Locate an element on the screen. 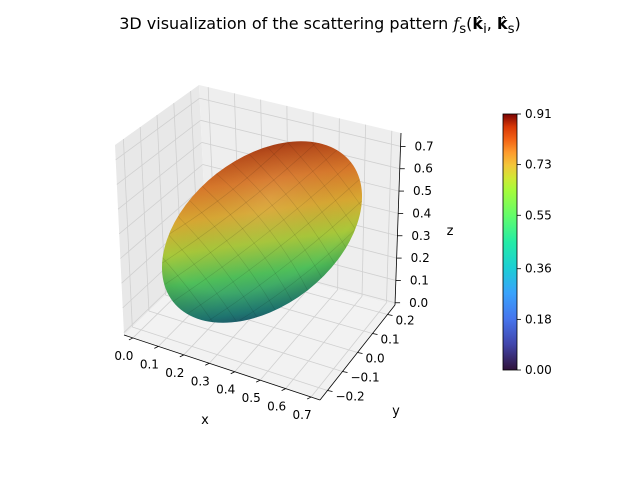  title-k-s-sub: s is located at coordinates (511, 29).